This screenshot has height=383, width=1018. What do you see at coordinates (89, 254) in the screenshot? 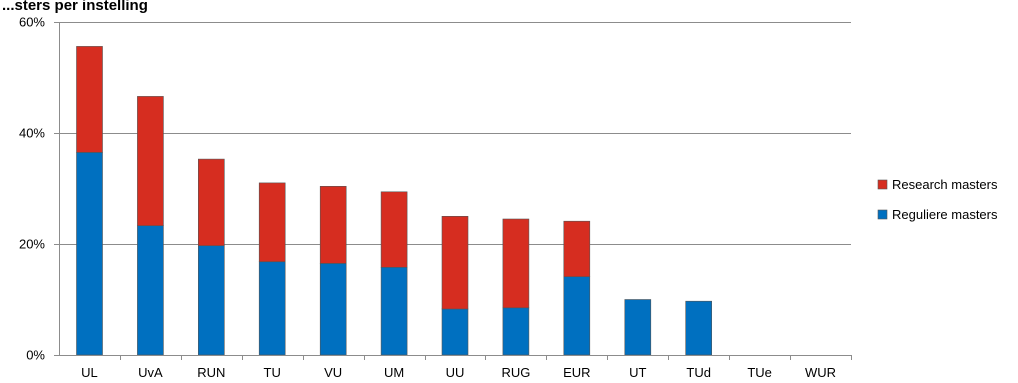
I see `bar-reguliere-masters-ul` at bounding box center [89, 254].